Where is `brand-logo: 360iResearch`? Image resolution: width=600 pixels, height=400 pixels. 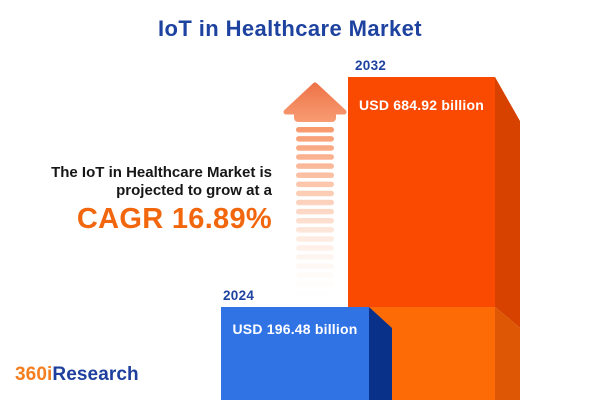 brand-logo: 360iResearch is located at coordinates (77, 375).